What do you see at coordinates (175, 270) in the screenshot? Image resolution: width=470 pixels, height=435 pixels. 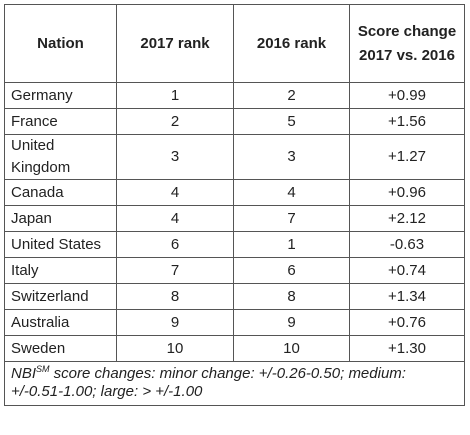 I see `rank-2017-cell: 7` at bounding box center [175, 270].